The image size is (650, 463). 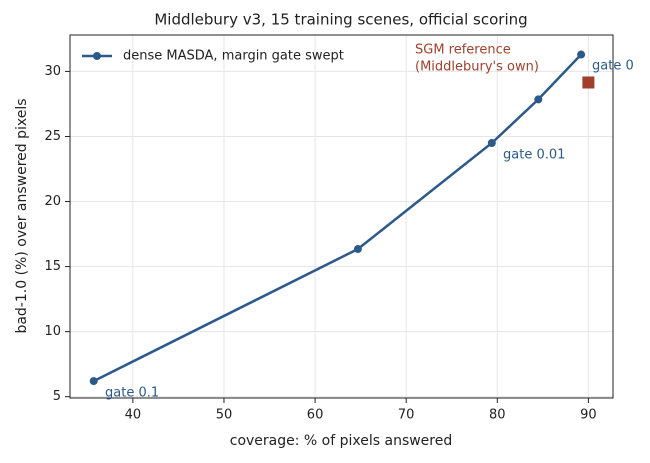 What do you see at coordinates (52, 331) in the screenshot?
I see `y-tick-label: 10` at bounding box center [52, 331].